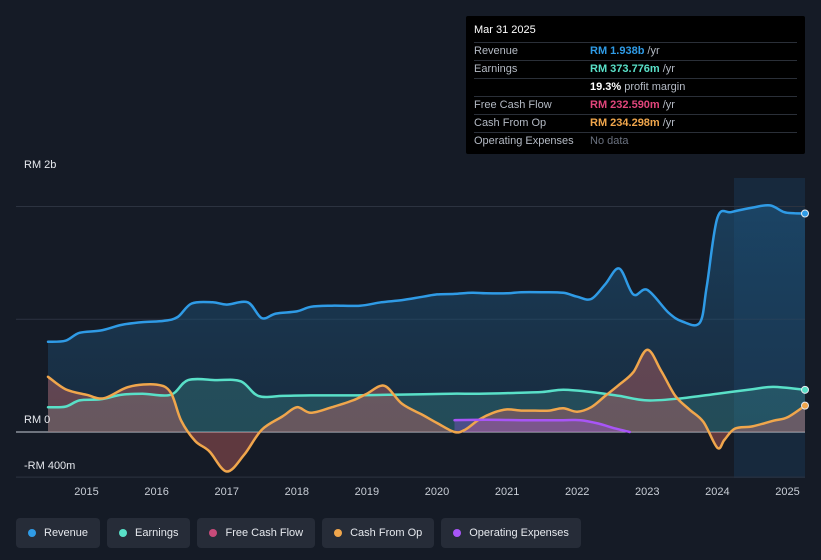 The image size is (821, 560). What do you see at coordinates (625, 123) in the screenshot?
I see `tooltip-row-value: RM 234.298m` at bounding box center [625, 123].